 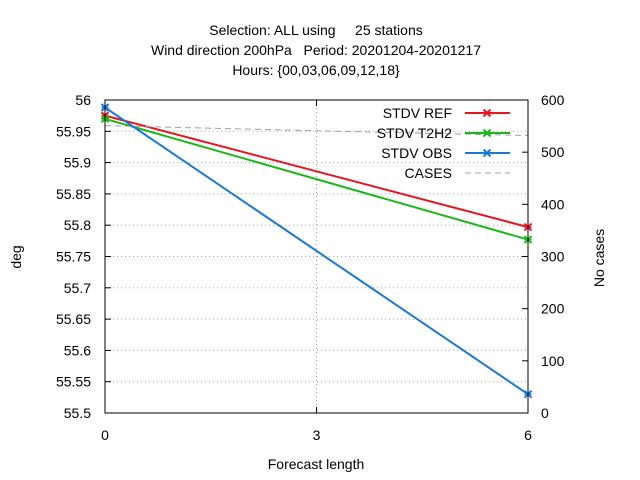 I want to click on y2-tick-label: 300, so click(x=553, y=257).